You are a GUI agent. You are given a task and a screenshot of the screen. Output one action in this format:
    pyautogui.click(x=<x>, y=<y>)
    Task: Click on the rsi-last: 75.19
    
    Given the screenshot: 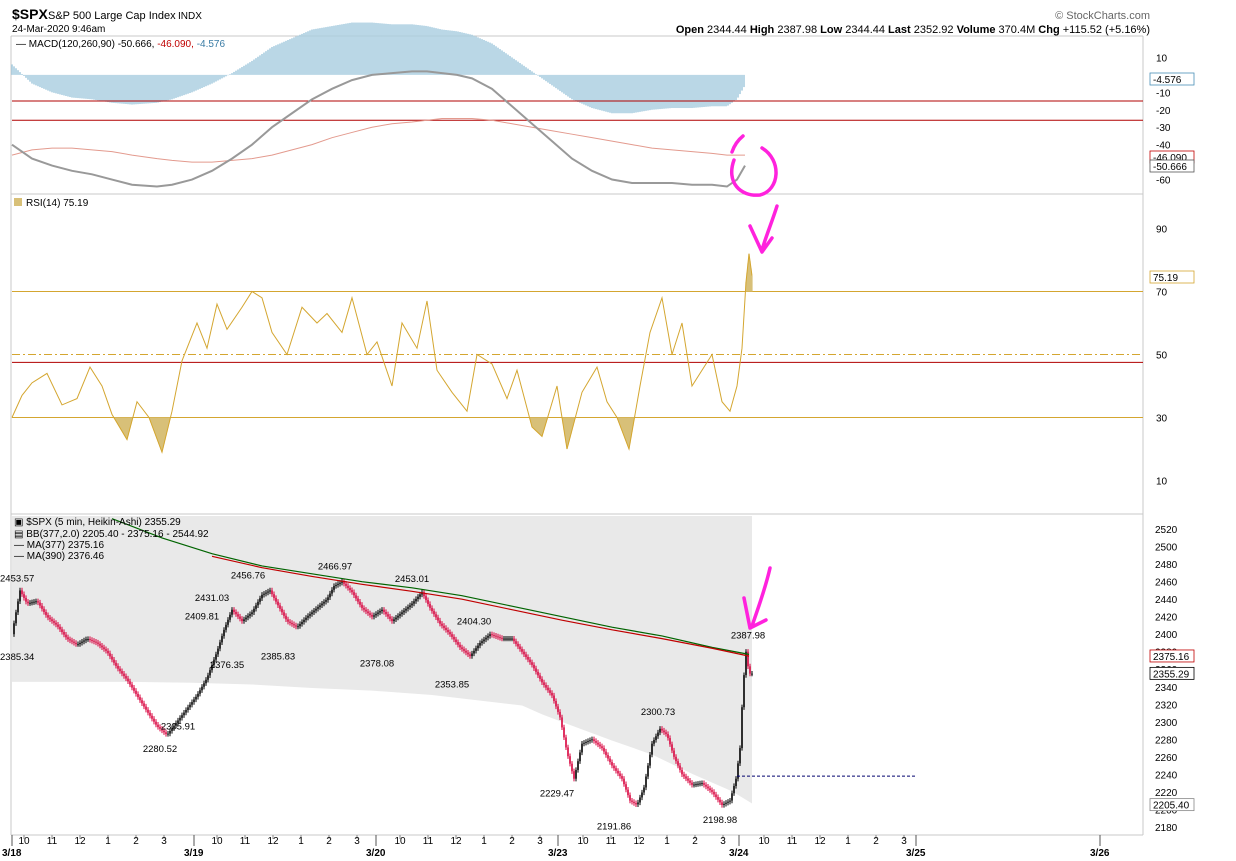 What is the action you would take?
    pyautogui.click(x=1165, y=278)
    